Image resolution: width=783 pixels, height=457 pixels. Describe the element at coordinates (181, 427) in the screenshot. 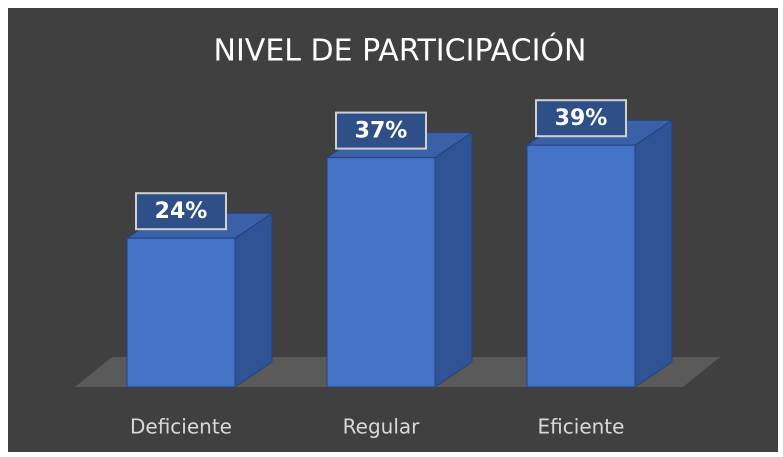

I see `x-tick-label: Deficiente` at that location.